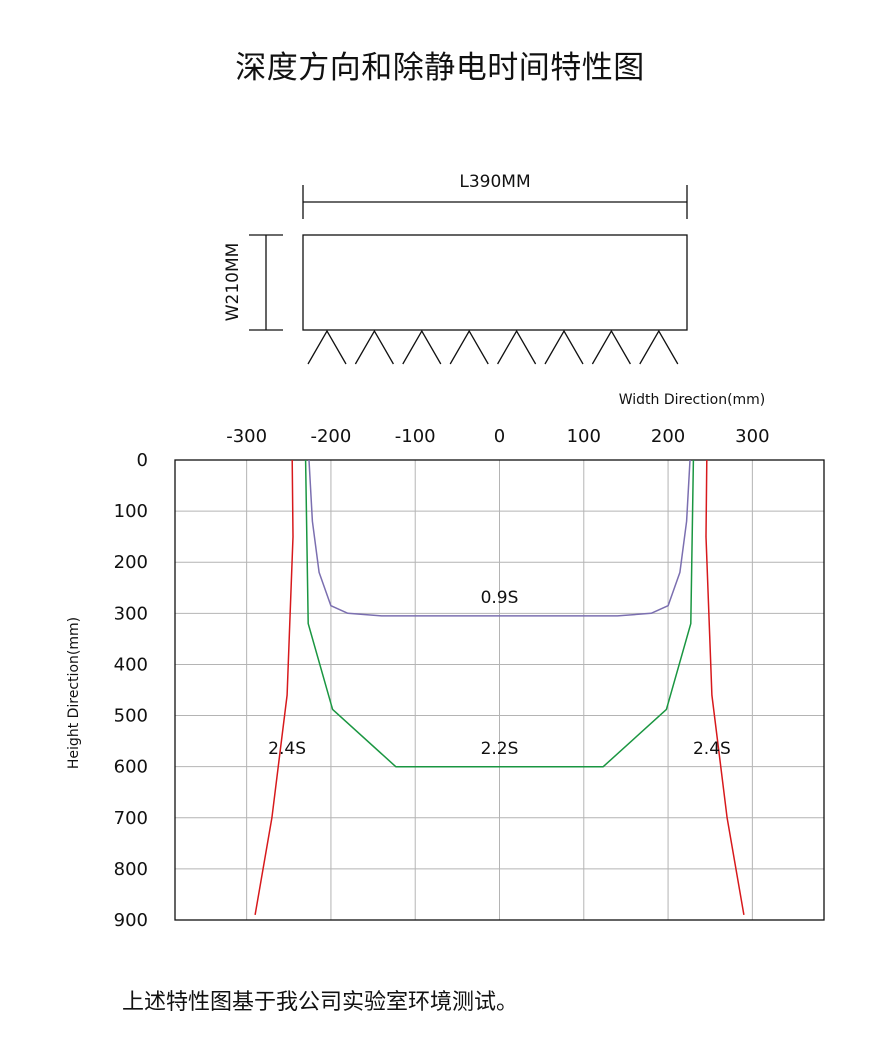 Image resolution: width=880 pixels, height=1057 pixels. What do you see at coordinates (131, 716) in the screenshot?
I see `y-tick-label: 500` at bounding box center [131, 716].